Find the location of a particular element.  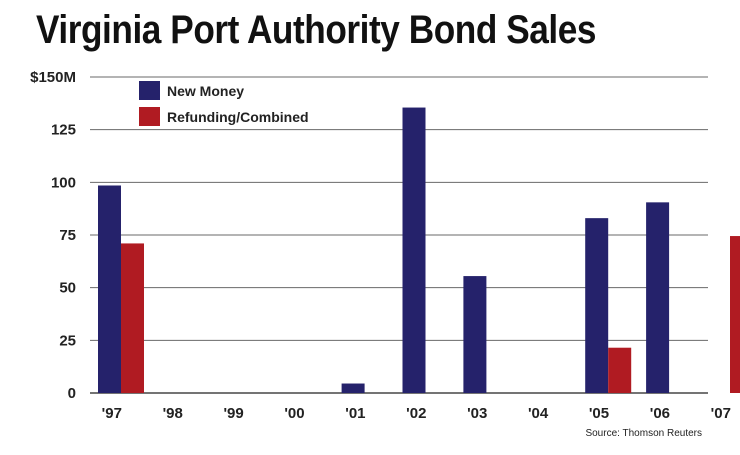

x-axis-ticks: '97 '98 '99 '00 '01 '02 '03 '04 '05 '06 '07 is located at coordinates (416, 413).